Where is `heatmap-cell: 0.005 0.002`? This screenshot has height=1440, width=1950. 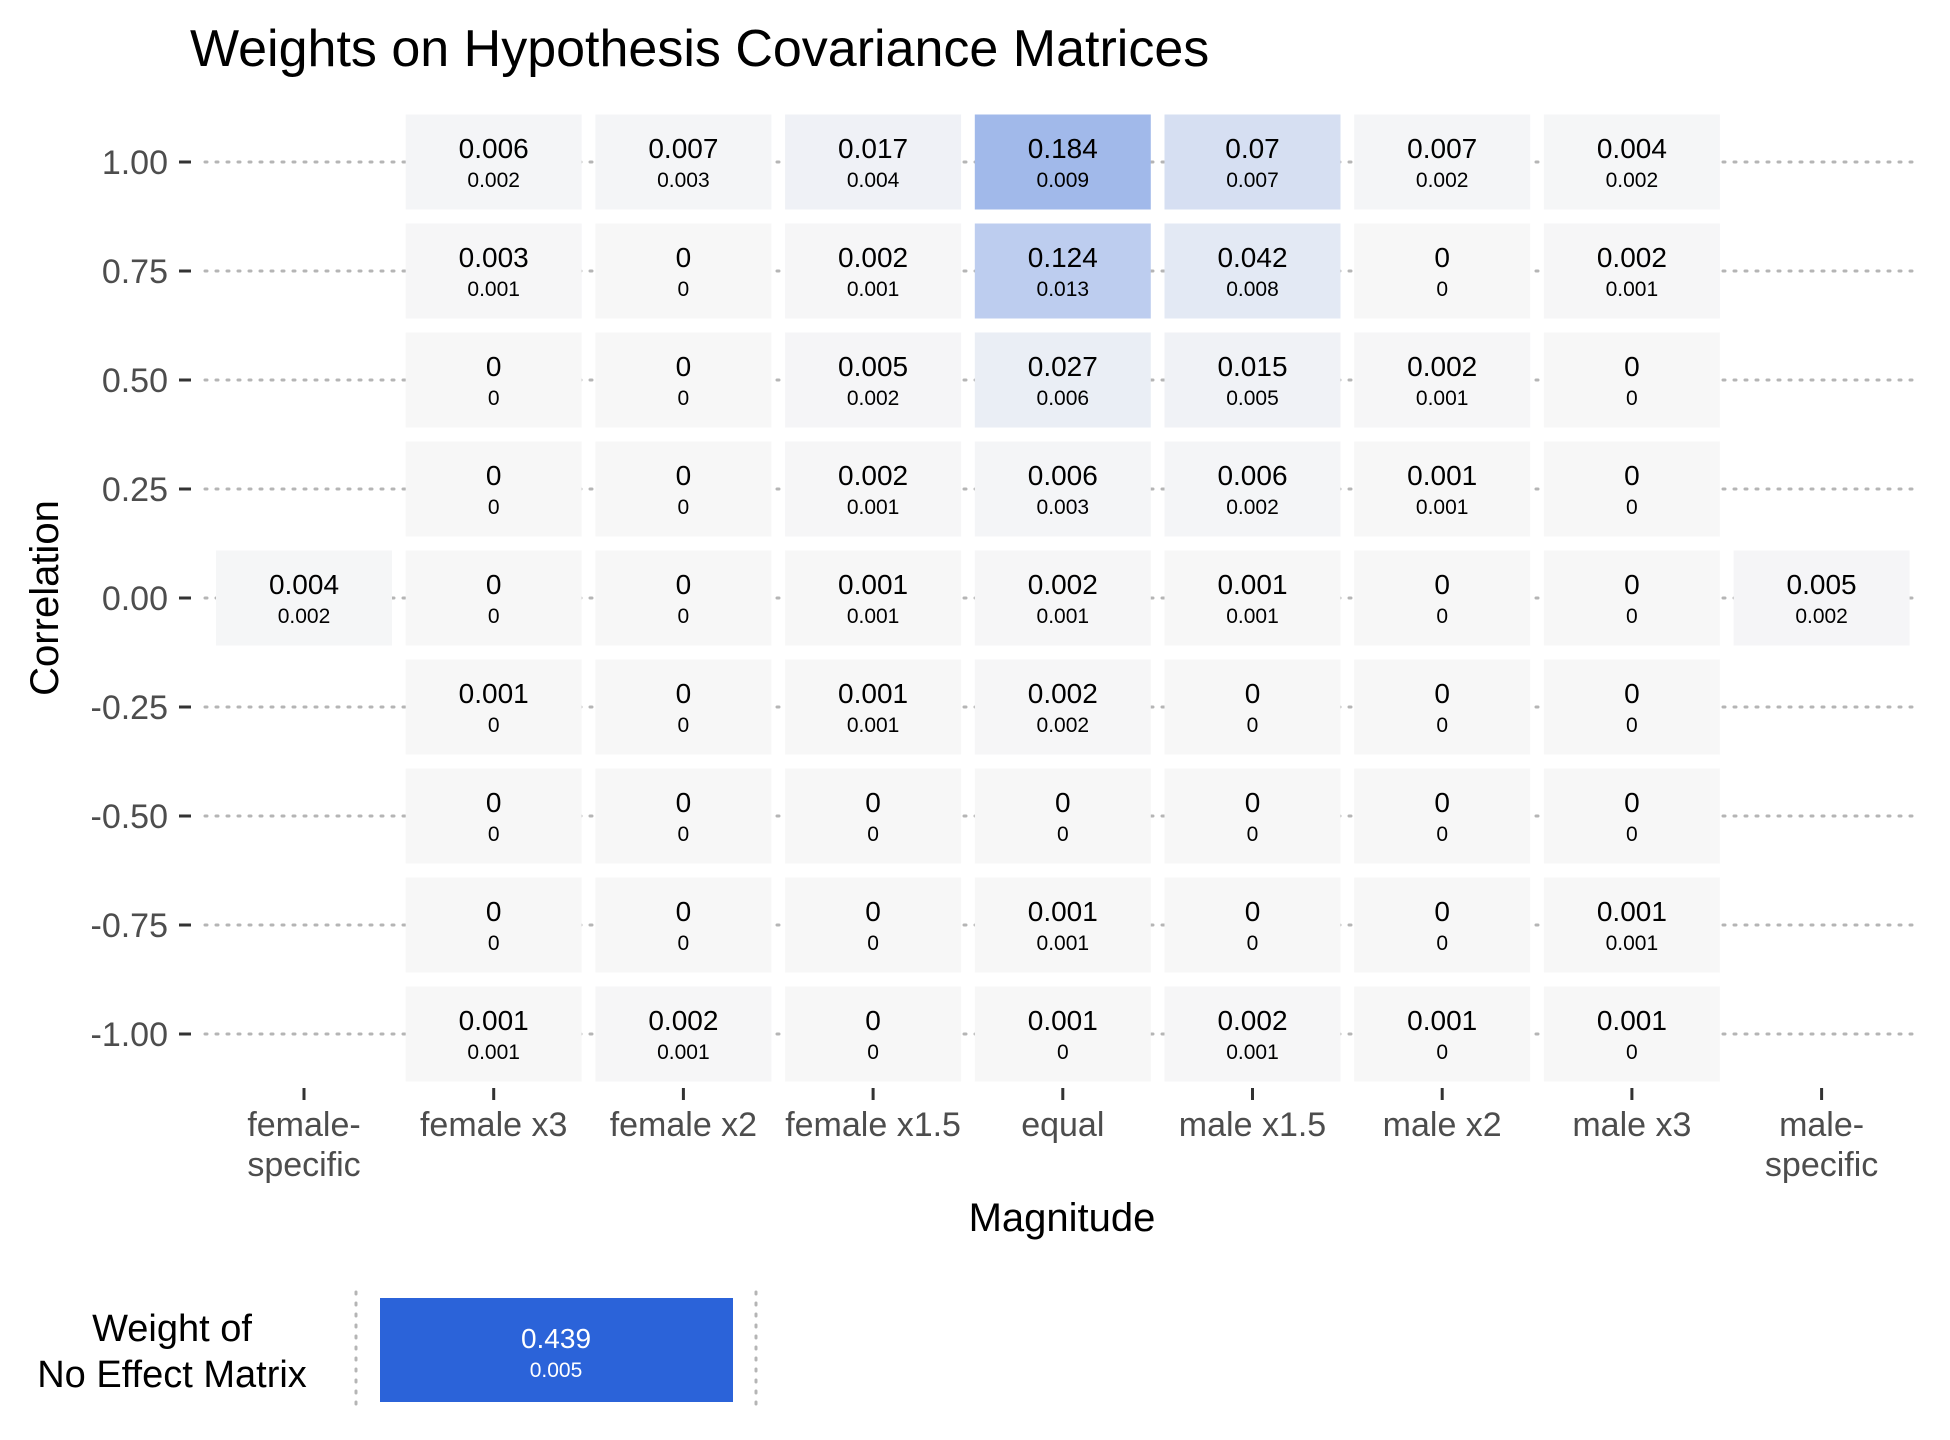 heatmap-cell: 0.005 0.002 is located at coordinates (873, 380).